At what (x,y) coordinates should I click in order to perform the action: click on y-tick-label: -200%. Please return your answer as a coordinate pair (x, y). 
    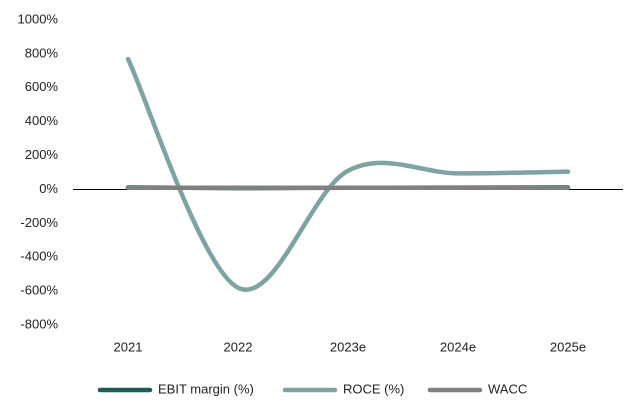
    Looking at the image, I should click on (39, 222).